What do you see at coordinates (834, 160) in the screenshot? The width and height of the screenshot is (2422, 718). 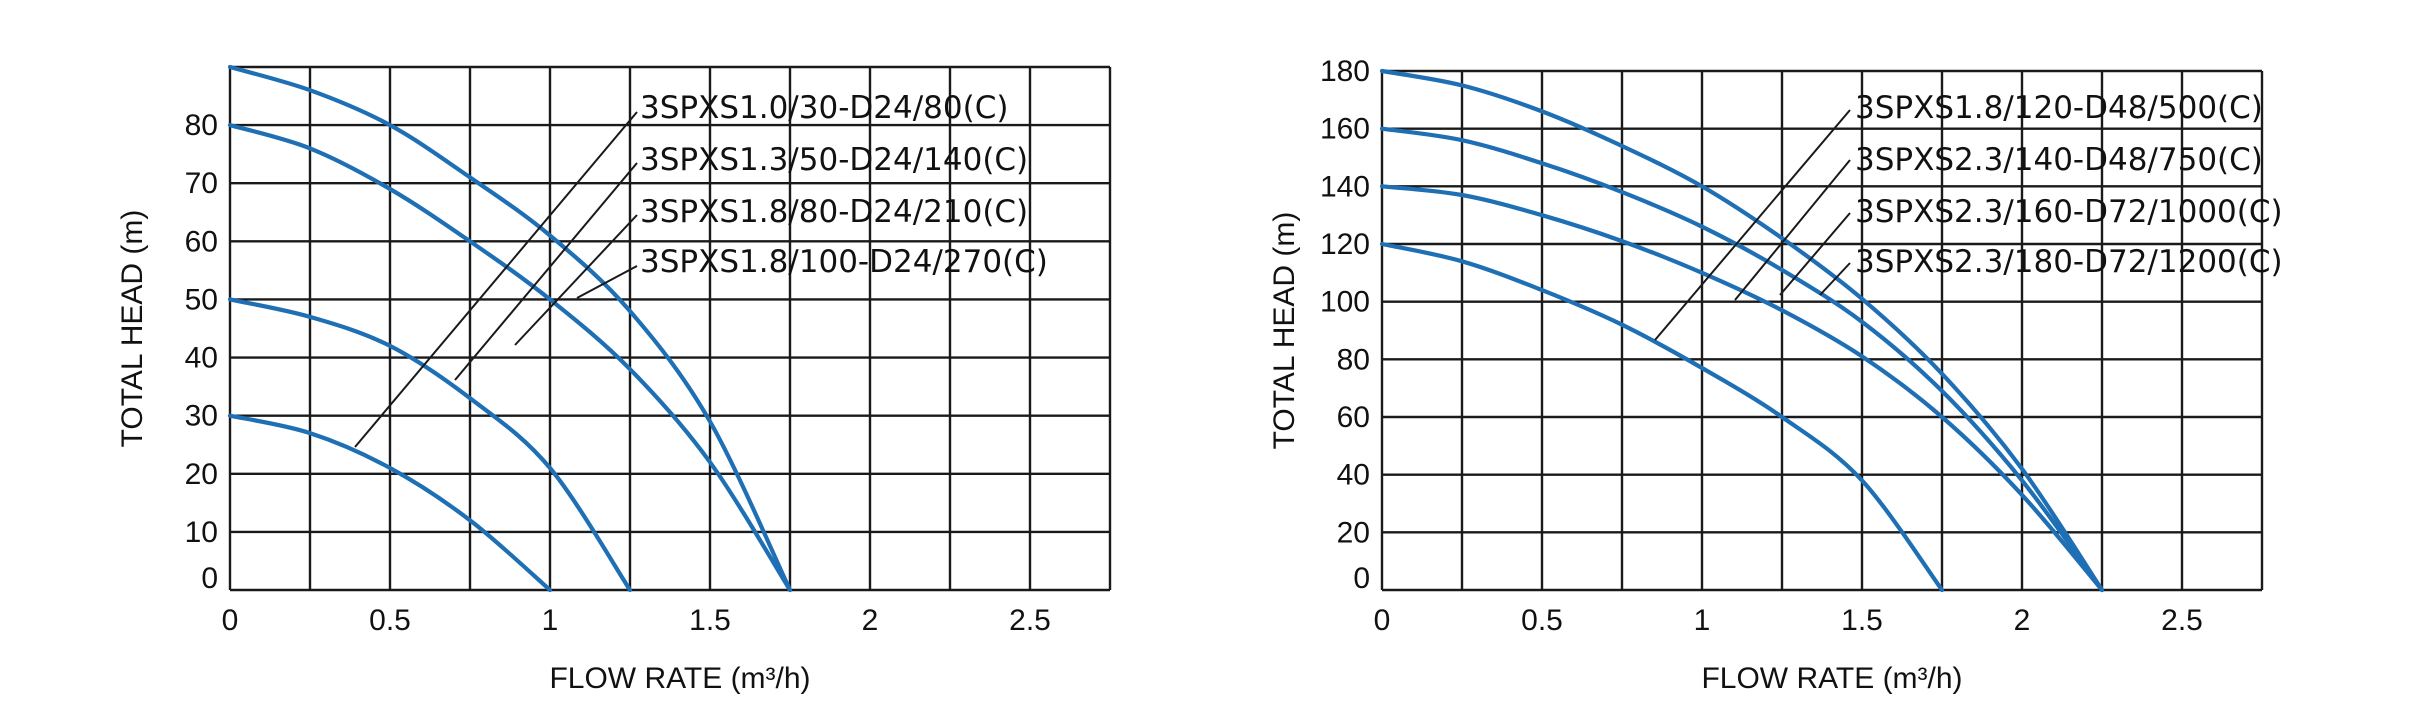 I see `legend-label: 3SPXS1.3/50-D24/140(C)` at bounding box center [834, 160].